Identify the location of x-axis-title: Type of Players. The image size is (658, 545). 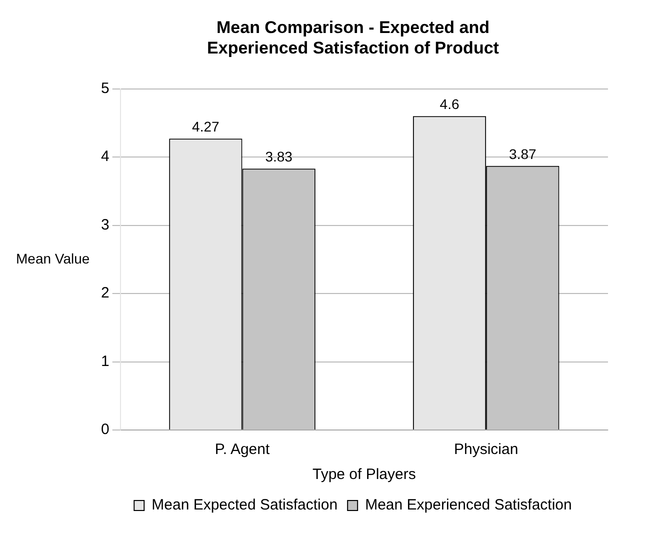
(364, 475).